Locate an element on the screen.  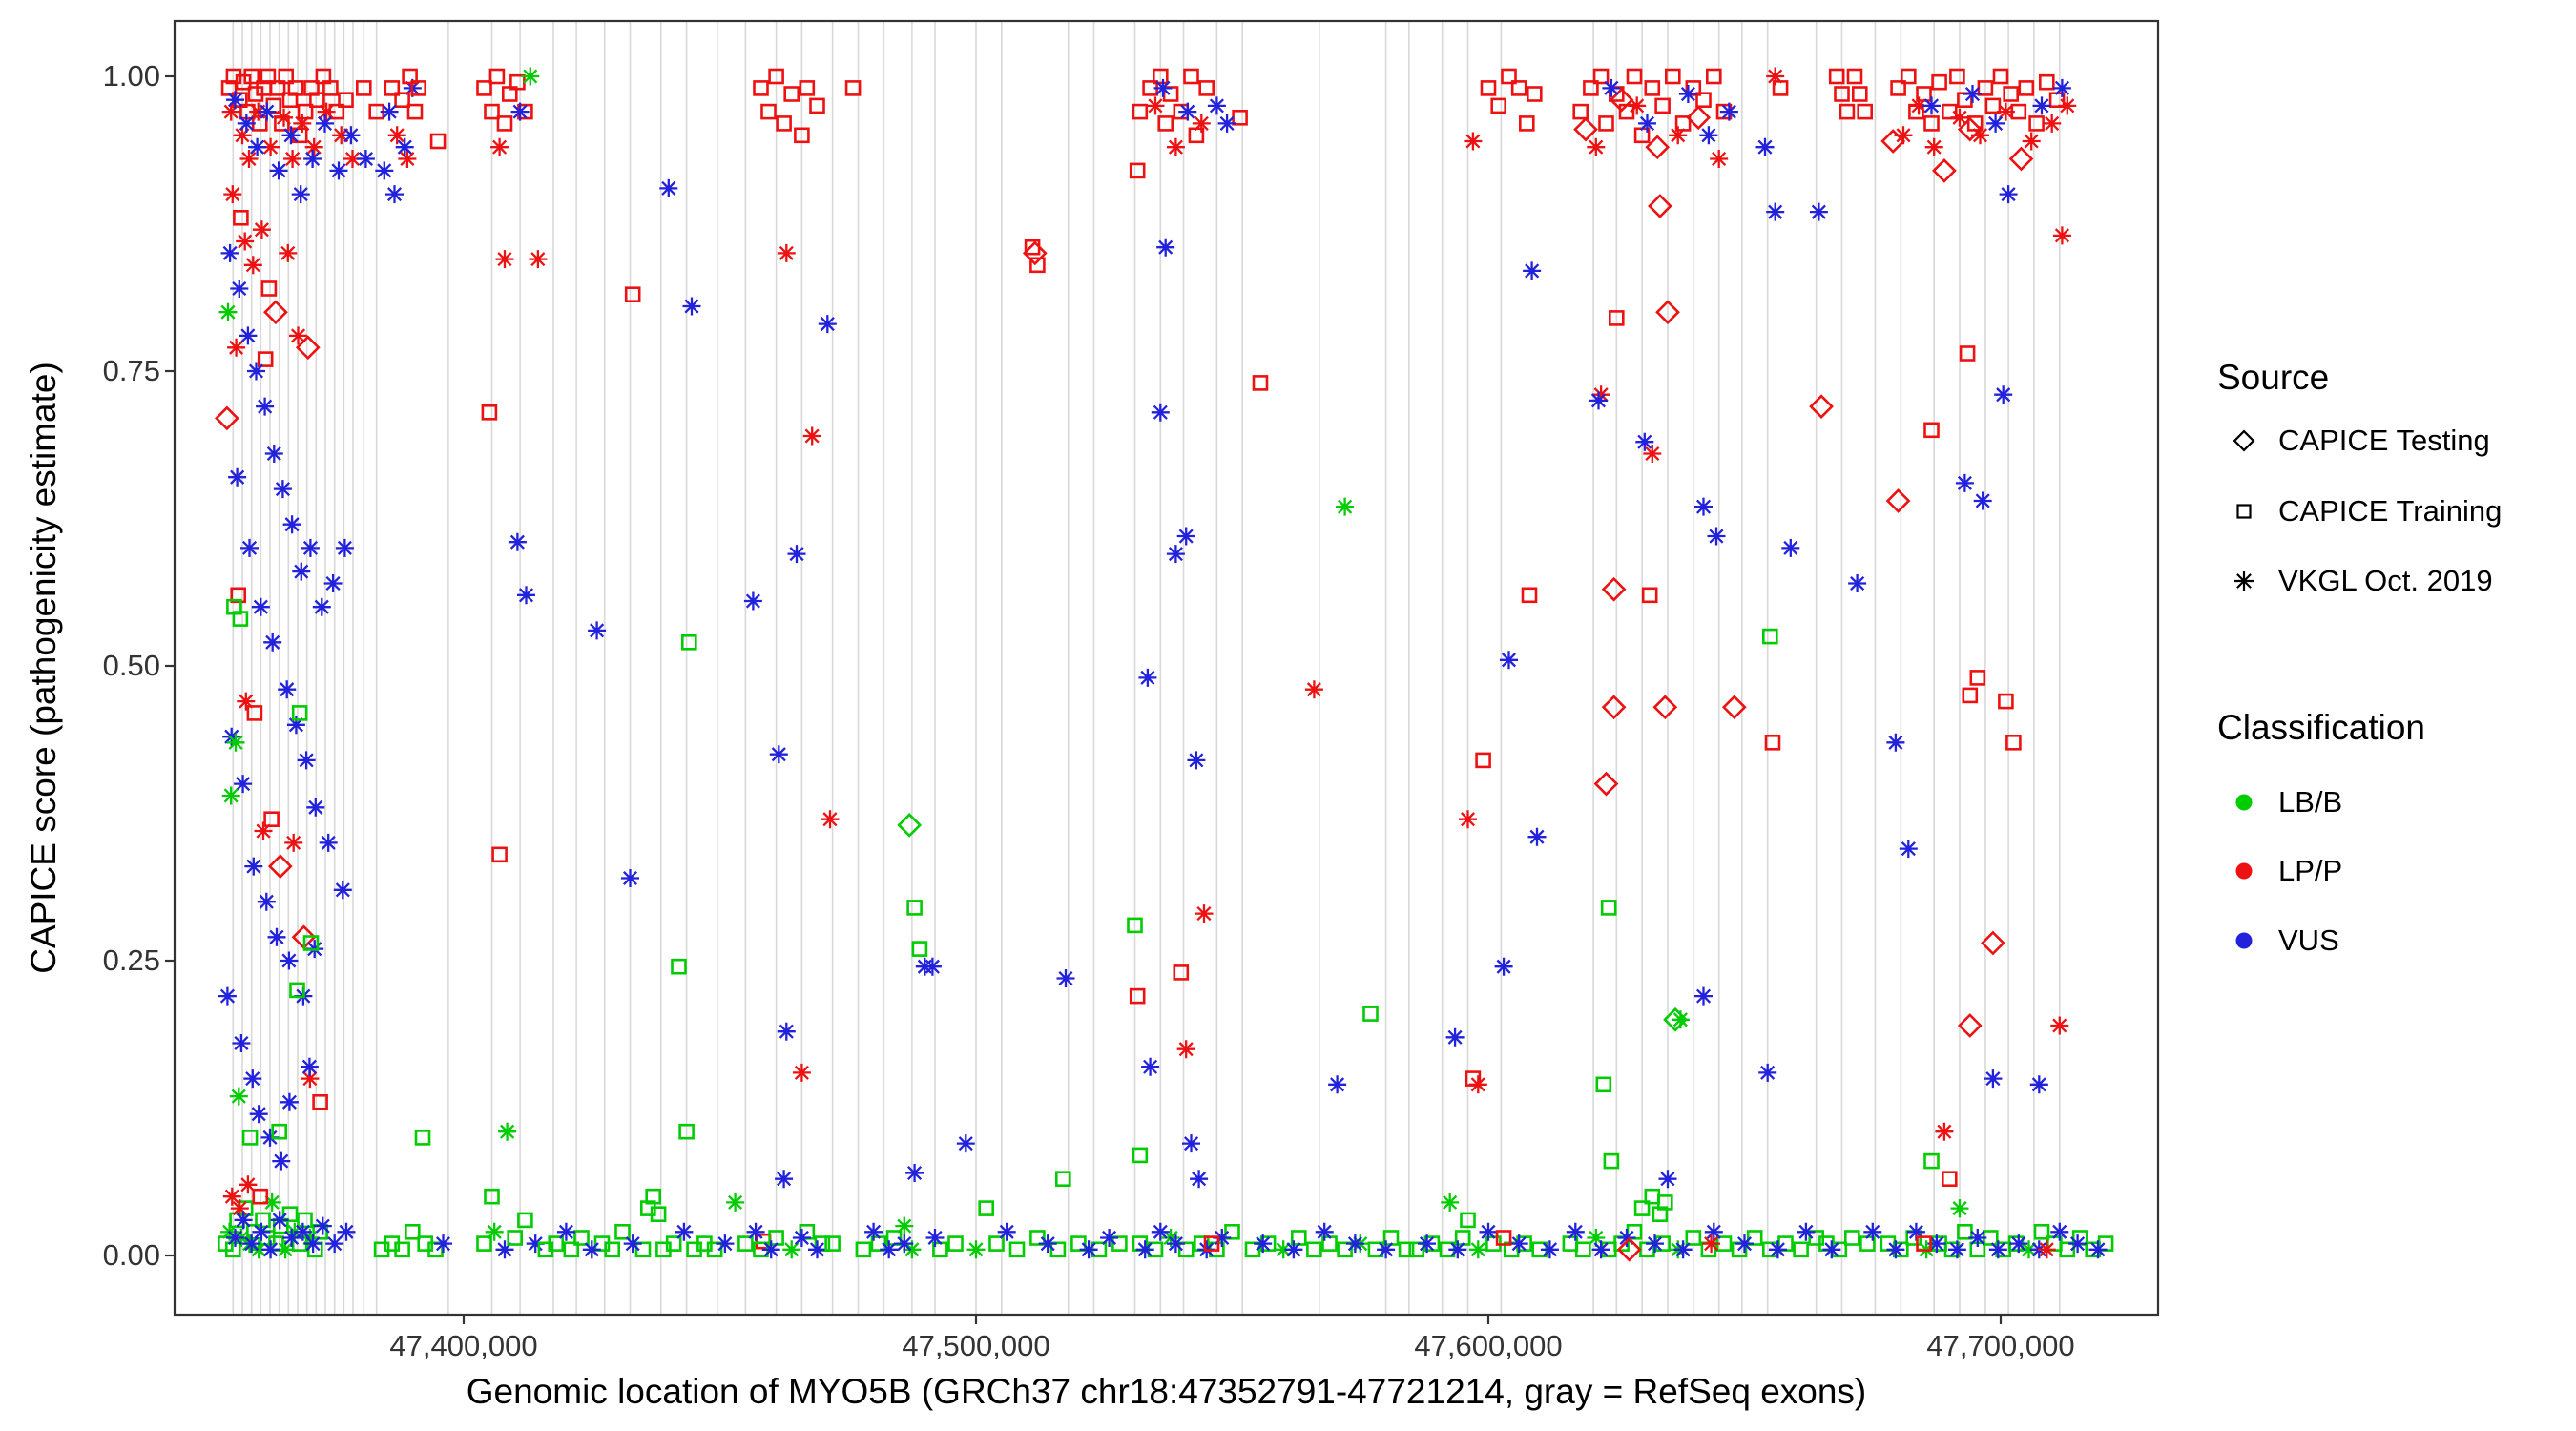
legend-item-vus: VUS is located at coordinates (2281, 941).